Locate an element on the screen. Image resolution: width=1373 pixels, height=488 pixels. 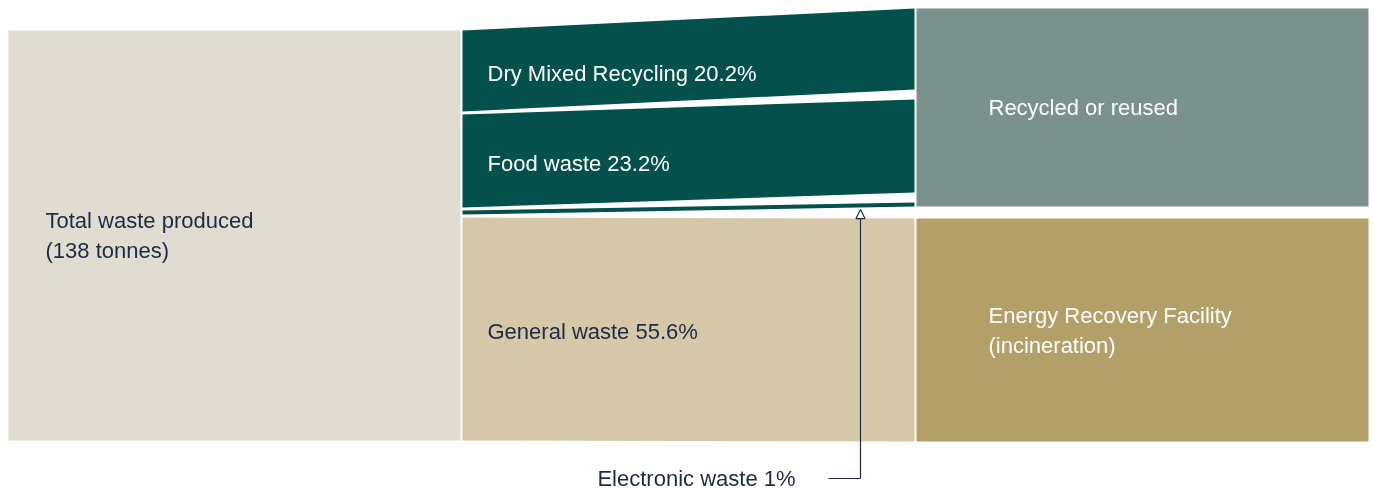
category-label: Dry Mixed Recycling is located at coordinates (587, 73).